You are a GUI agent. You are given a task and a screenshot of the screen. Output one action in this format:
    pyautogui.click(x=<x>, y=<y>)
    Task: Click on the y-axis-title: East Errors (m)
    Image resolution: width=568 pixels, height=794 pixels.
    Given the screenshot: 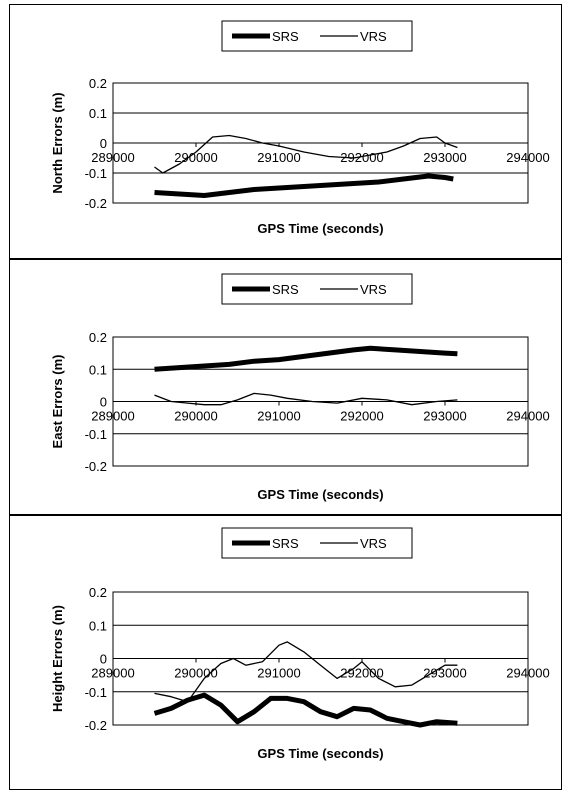 What is the action you would take?
    pyautogui.click(x=57, y=402)
    